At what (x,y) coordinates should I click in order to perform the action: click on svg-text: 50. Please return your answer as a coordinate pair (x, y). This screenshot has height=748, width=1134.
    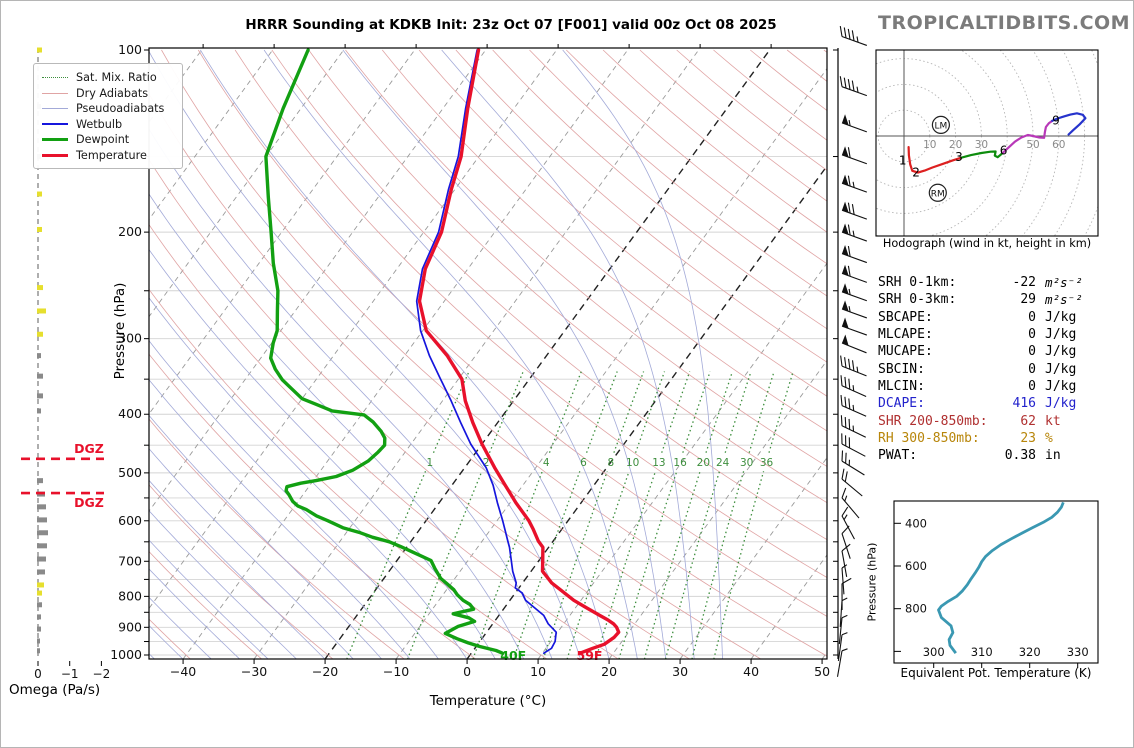
    Looking at the image, I should click on (822, 671).